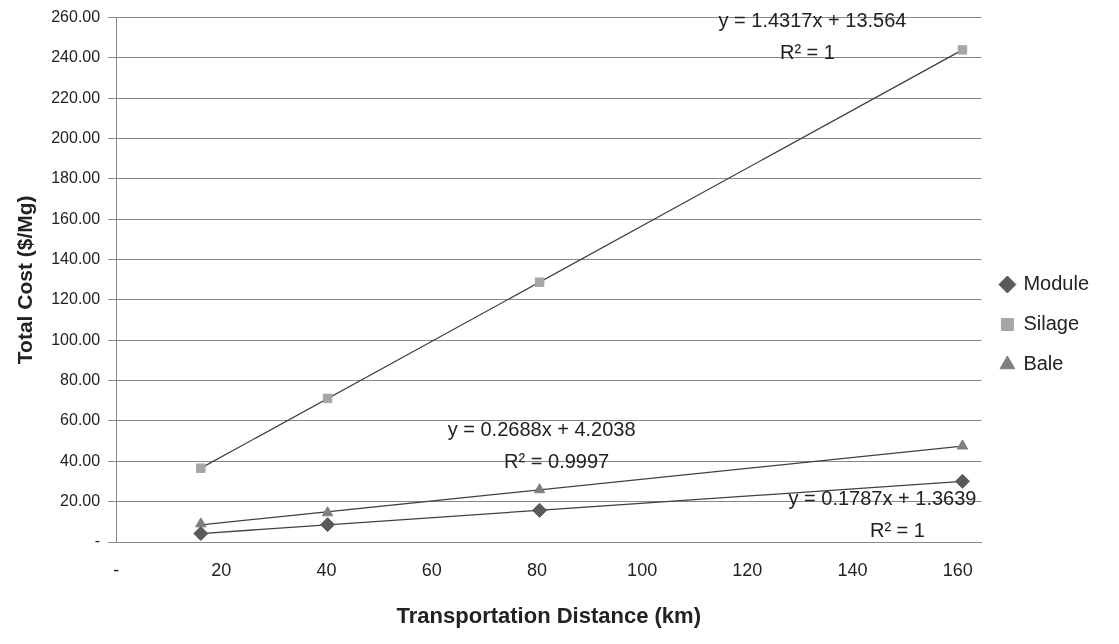  What do you see at coordinates (1051, 323) in the screenshot?
I see `legend-label: Silage` at bounding box center [1051, 323].